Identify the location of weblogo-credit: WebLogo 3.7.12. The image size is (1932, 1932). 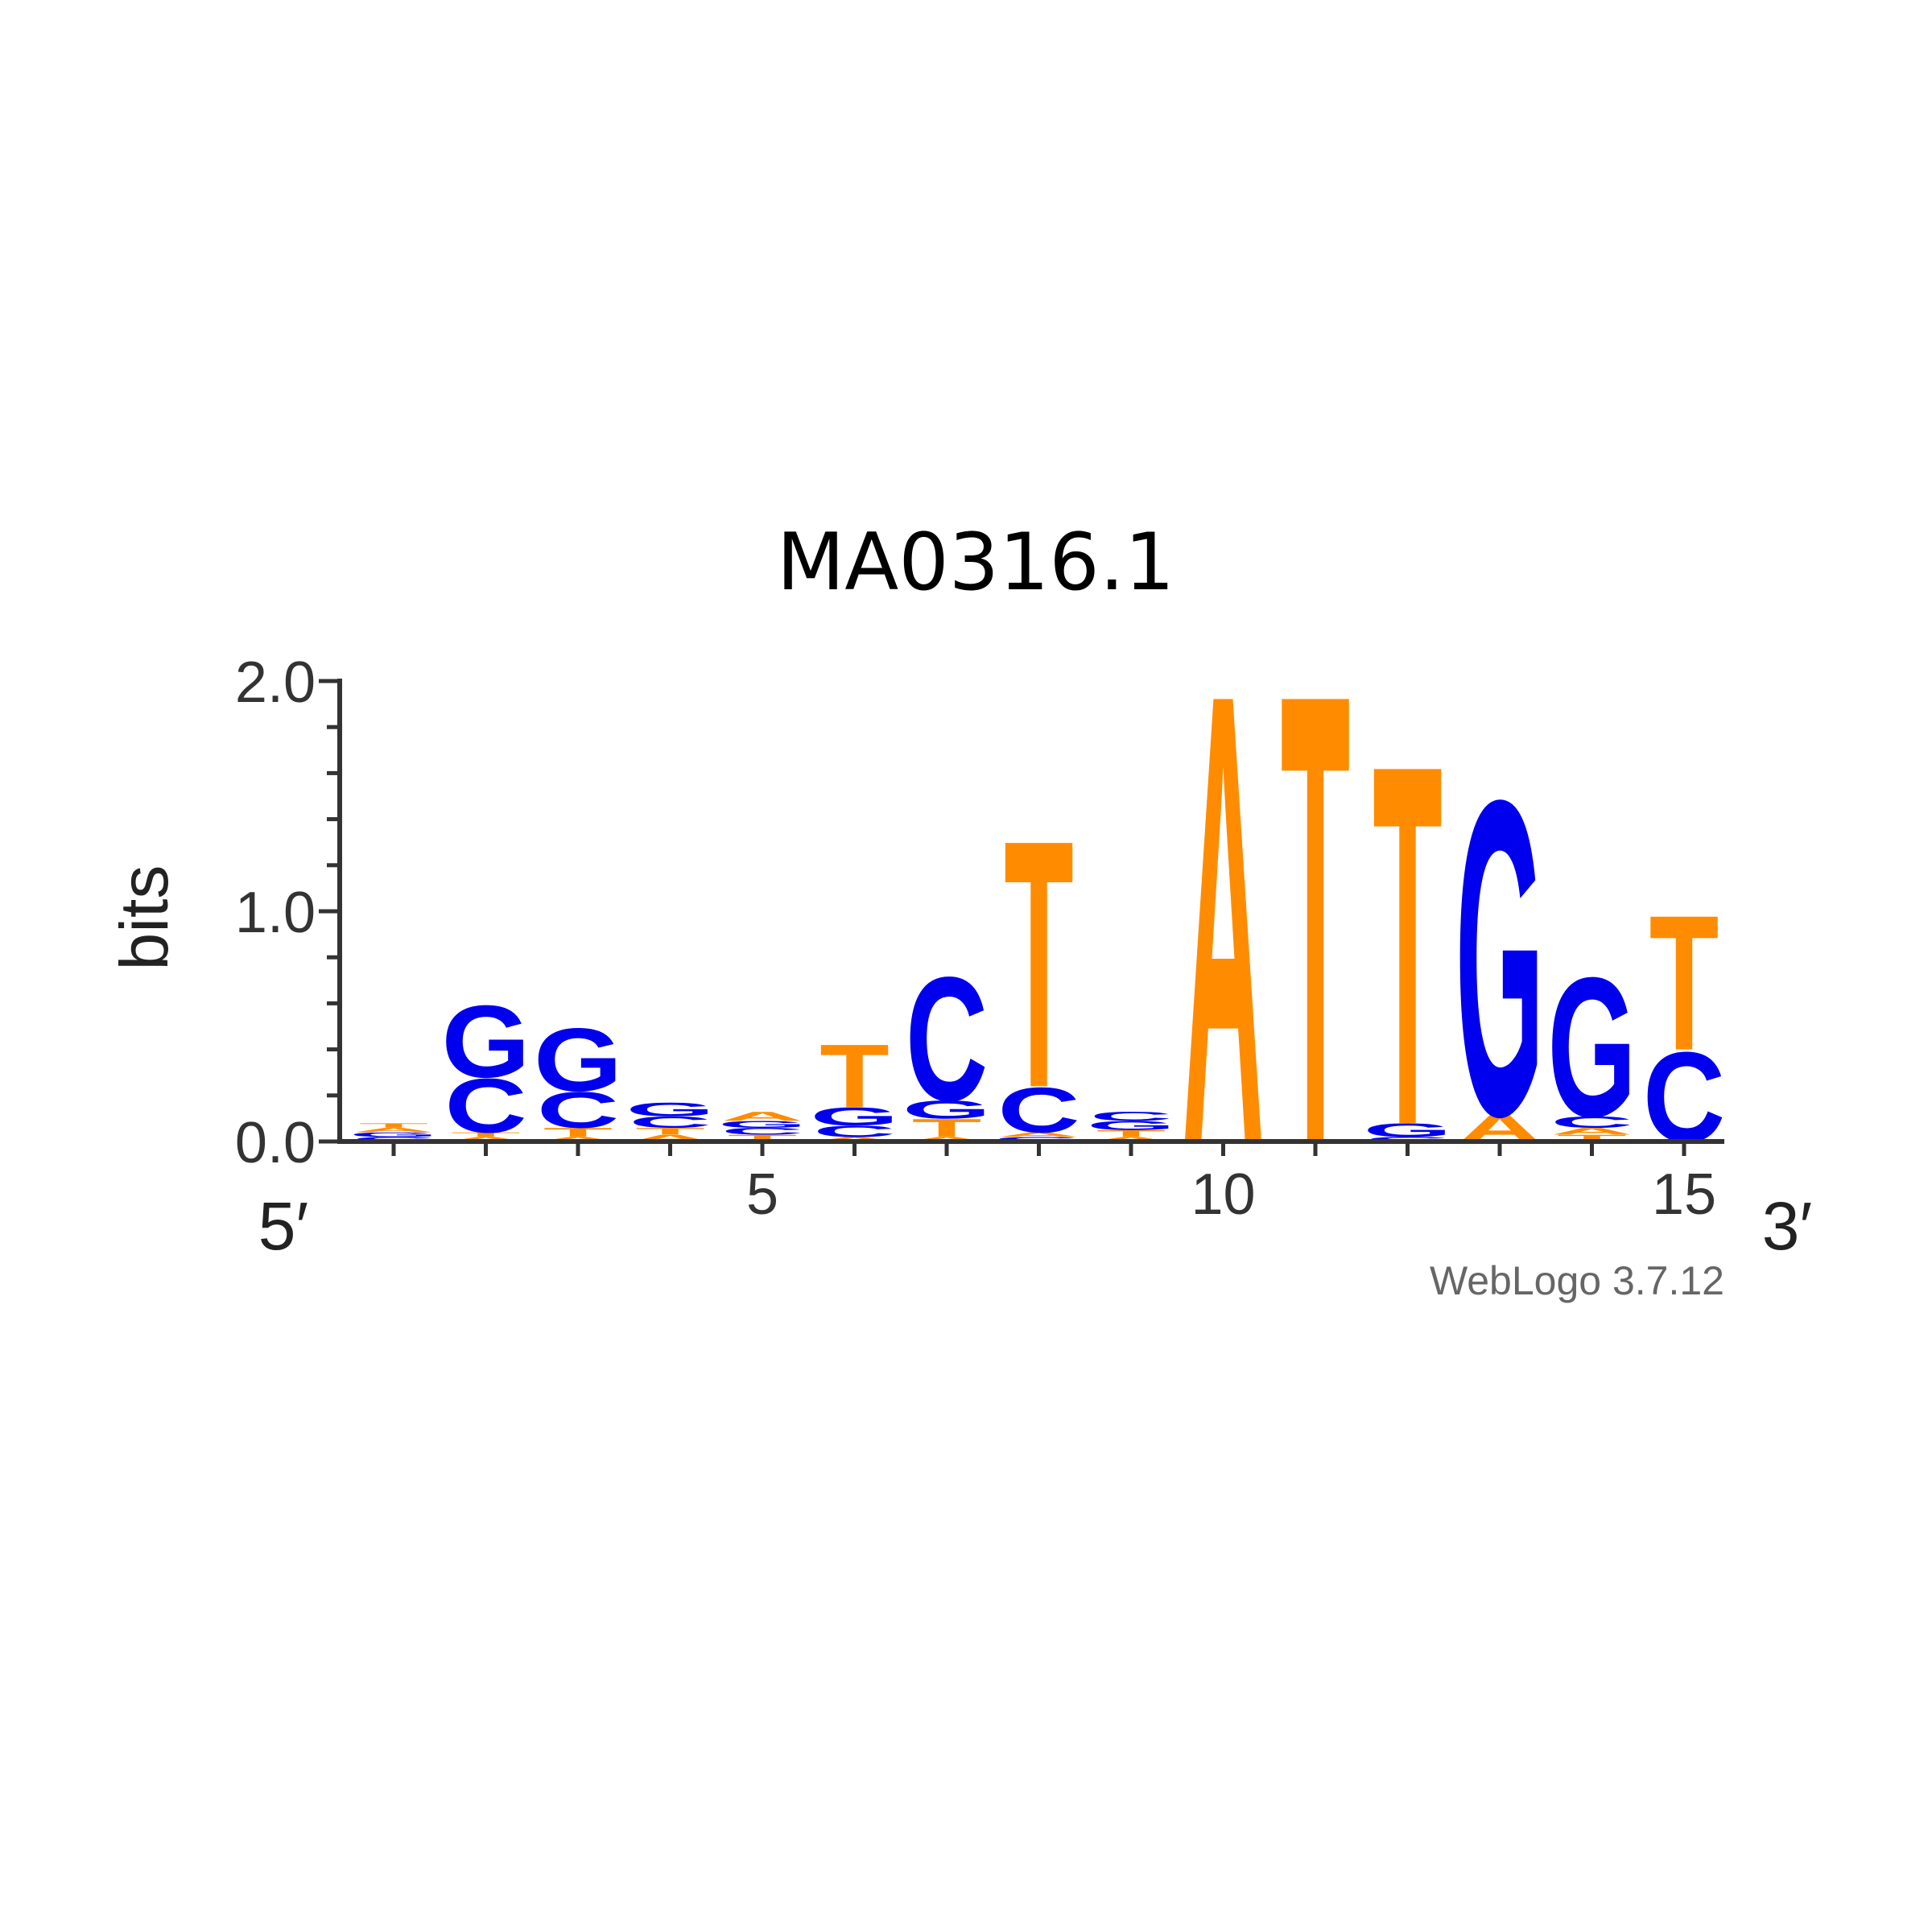
(1577, 1280).